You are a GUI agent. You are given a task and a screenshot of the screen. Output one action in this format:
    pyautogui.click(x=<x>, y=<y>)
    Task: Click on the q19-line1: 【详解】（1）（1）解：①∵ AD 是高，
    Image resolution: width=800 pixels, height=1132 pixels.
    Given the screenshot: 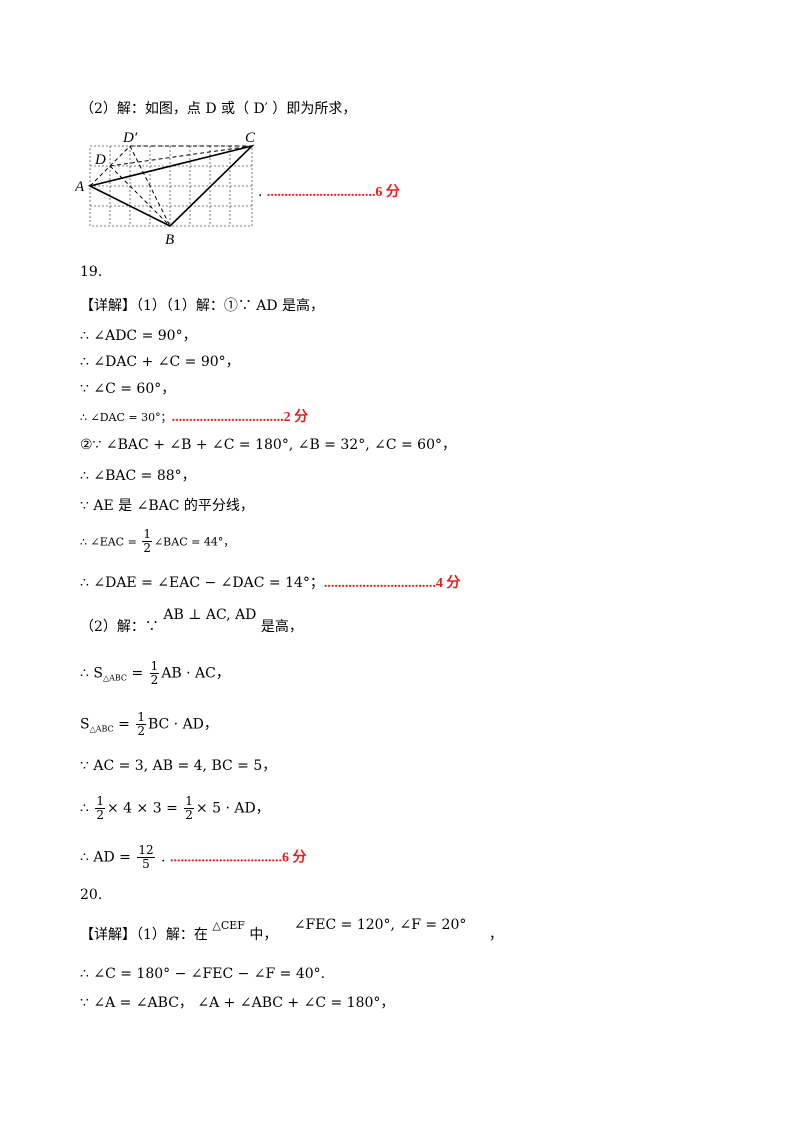 What is the action you would take?
    pyautogui.click(x=202, y=306)
    